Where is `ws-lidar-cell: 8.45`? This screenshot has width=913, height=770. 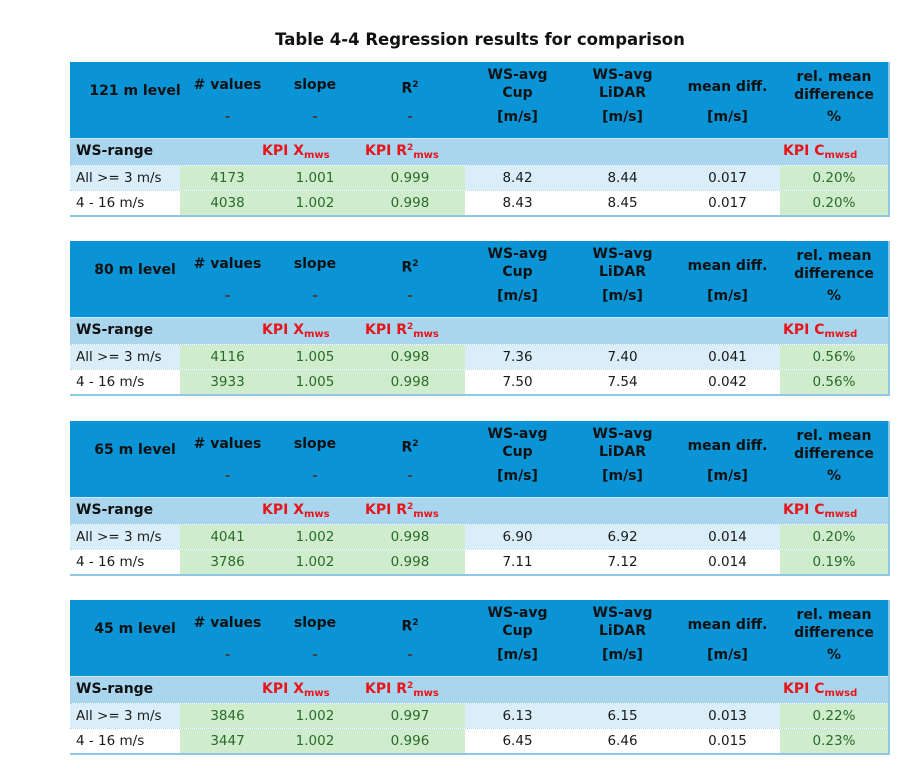 ws-lidar-cell: 8.45 is located at coordinates (622, 203).